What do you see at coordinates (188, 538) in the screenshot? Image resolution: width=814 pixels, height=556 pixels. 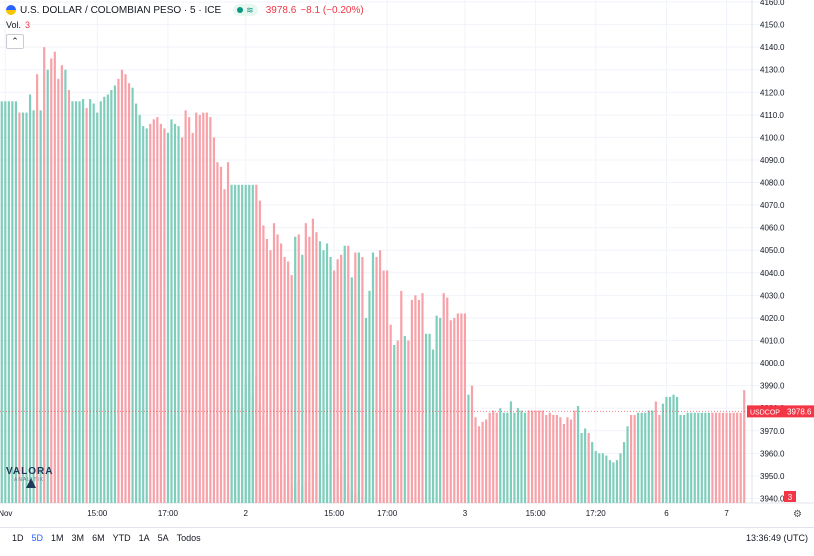 I see `range-todos: Todos` at bounding box center [188, 538].